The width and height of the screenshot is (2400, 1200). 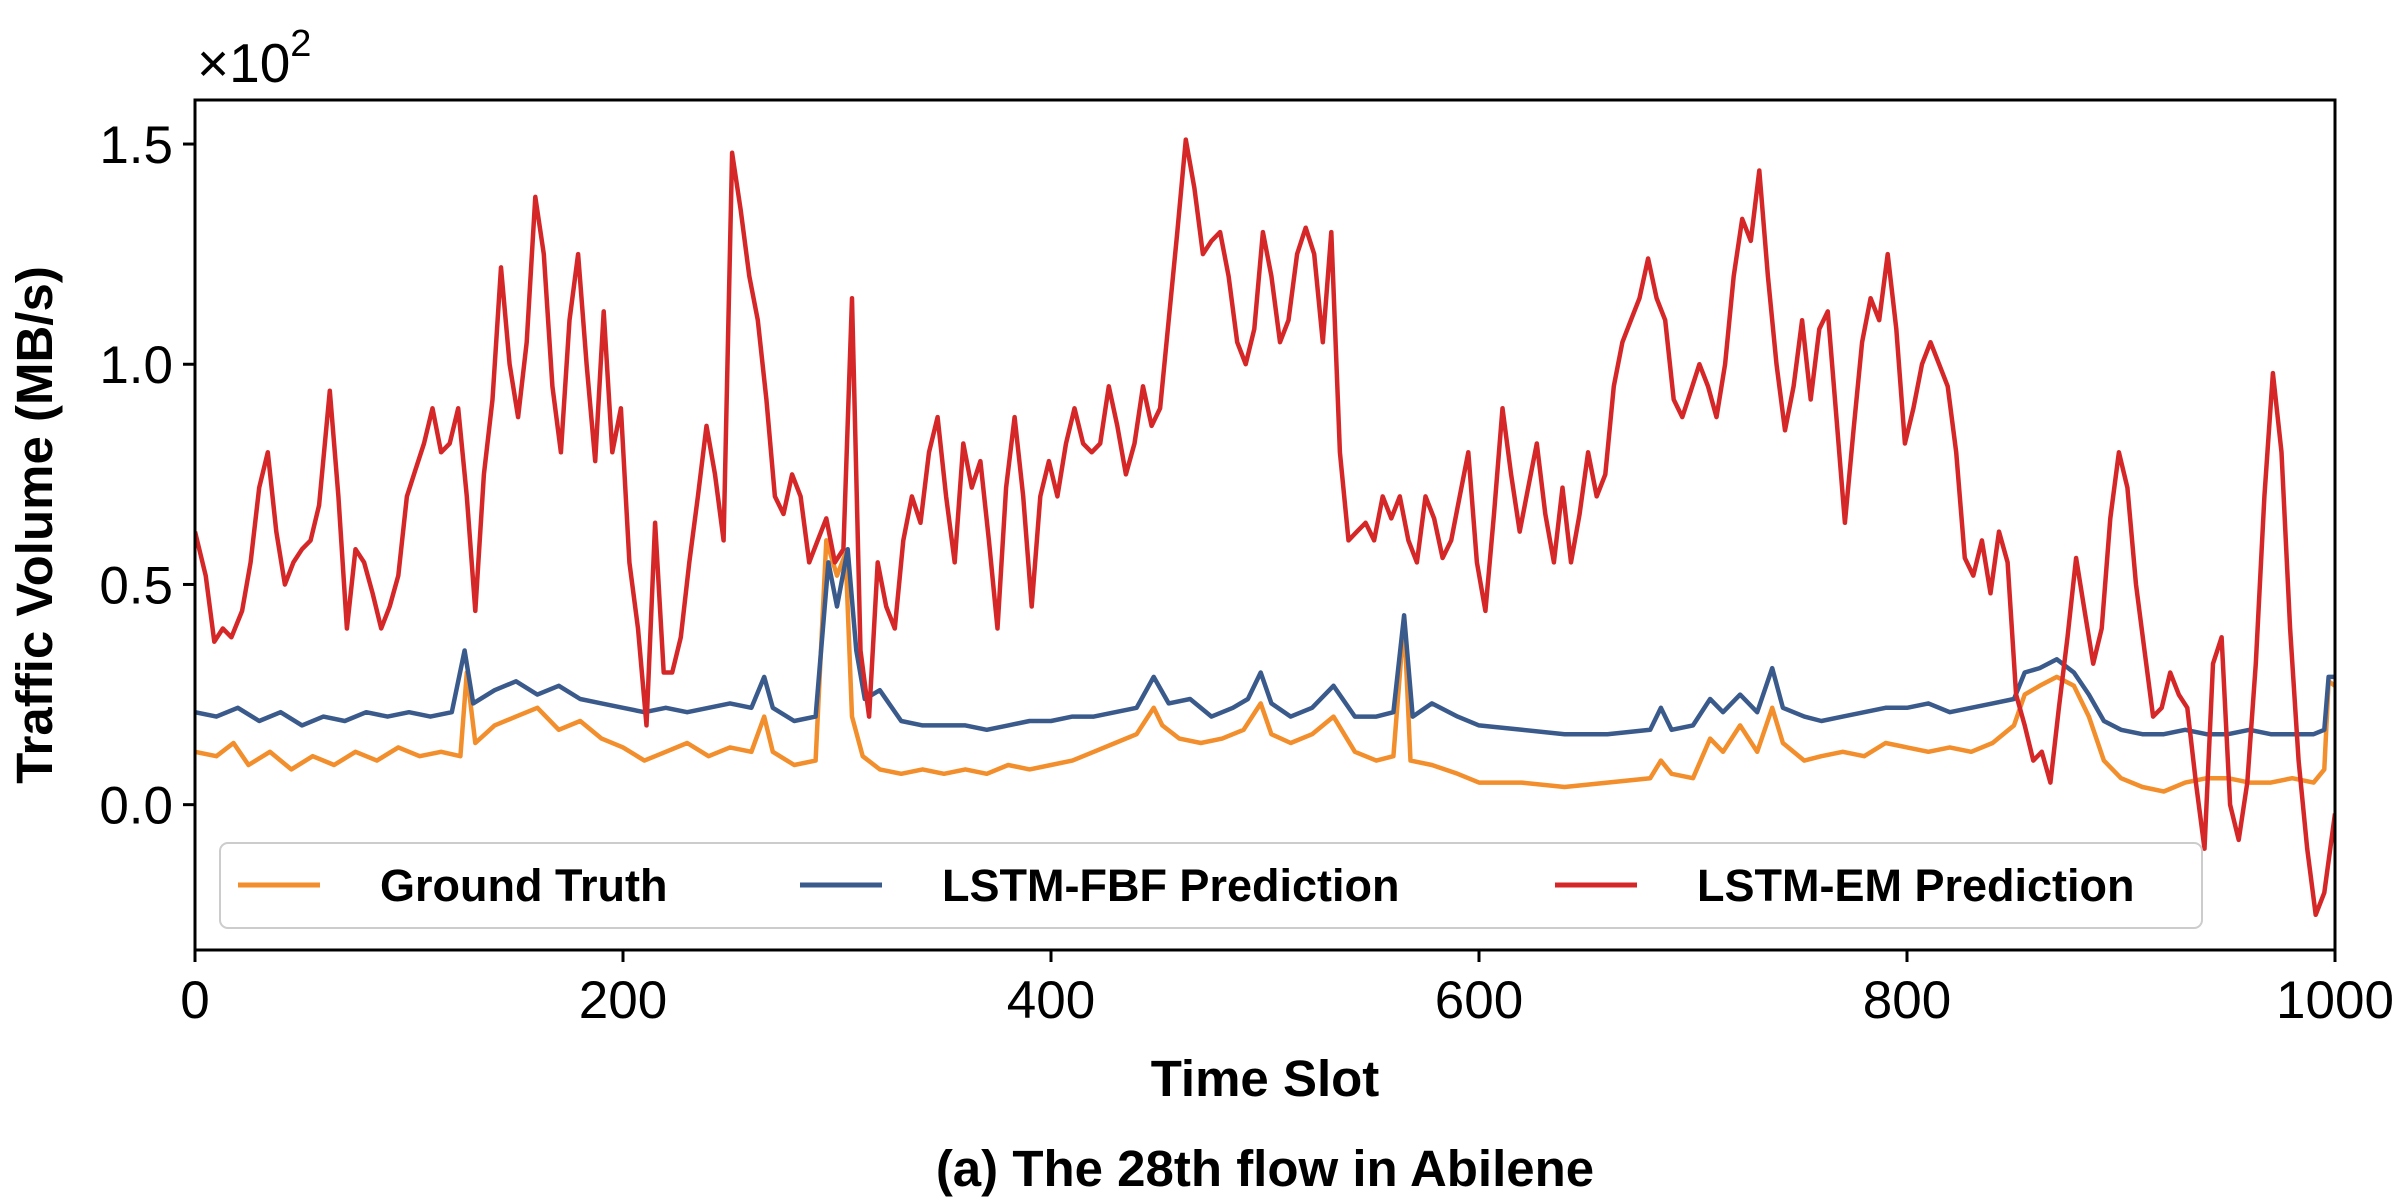 What do you see at coordinates (1170, 885) in the screenshot?
I see `legend-label: LSTM-FBF Prediction` at bounding box center [1170, 885].